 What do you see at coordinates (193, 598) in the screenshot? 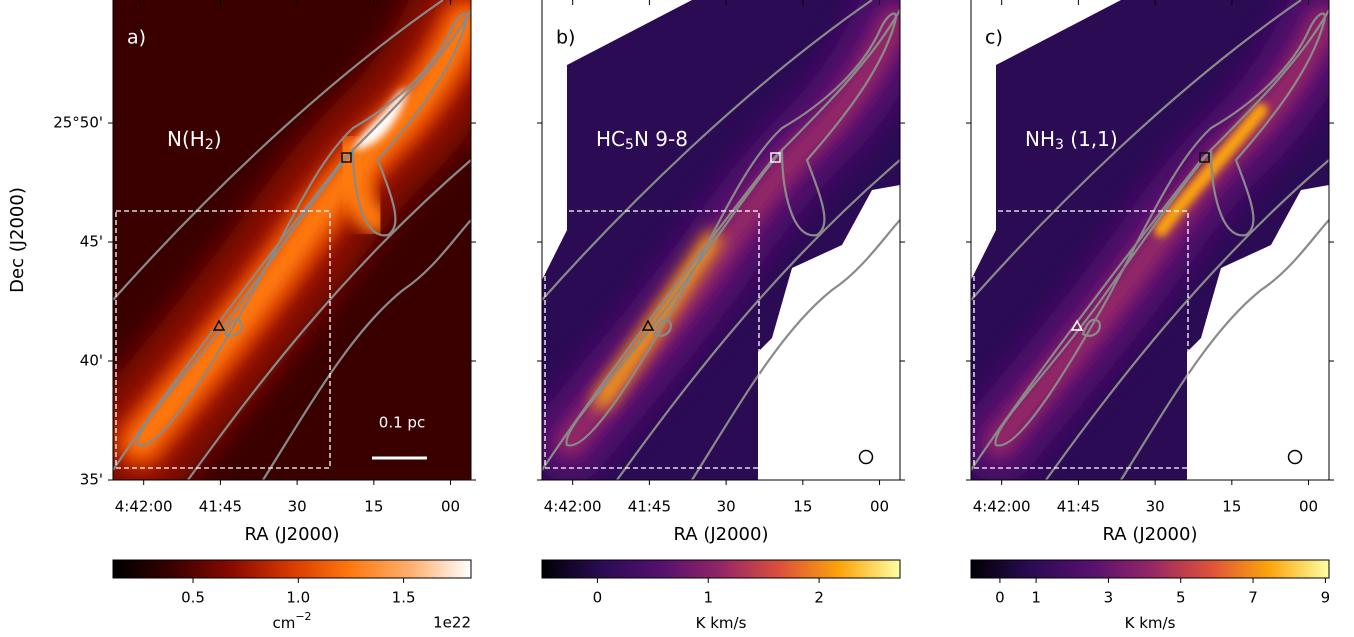
I see `colorbar-tick-label: 0.5` at bounding box center [193, 598].